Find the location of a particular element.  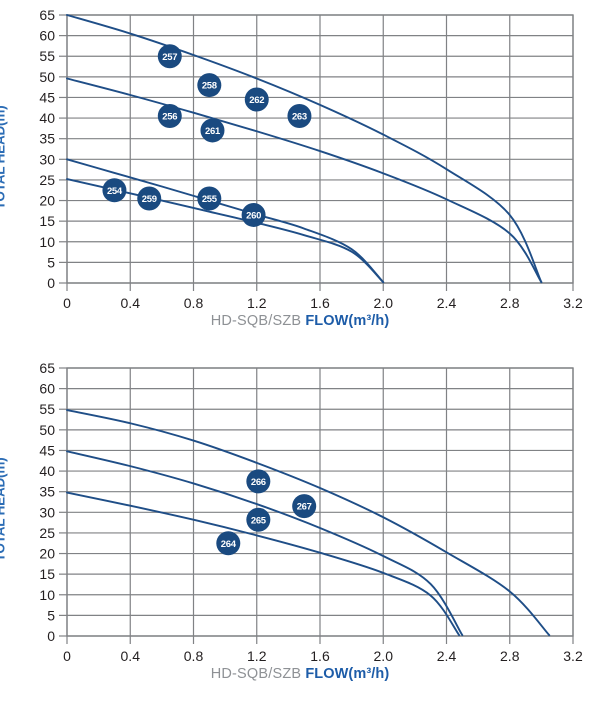

badge-label: 262 is located at coordinates (256, 100).